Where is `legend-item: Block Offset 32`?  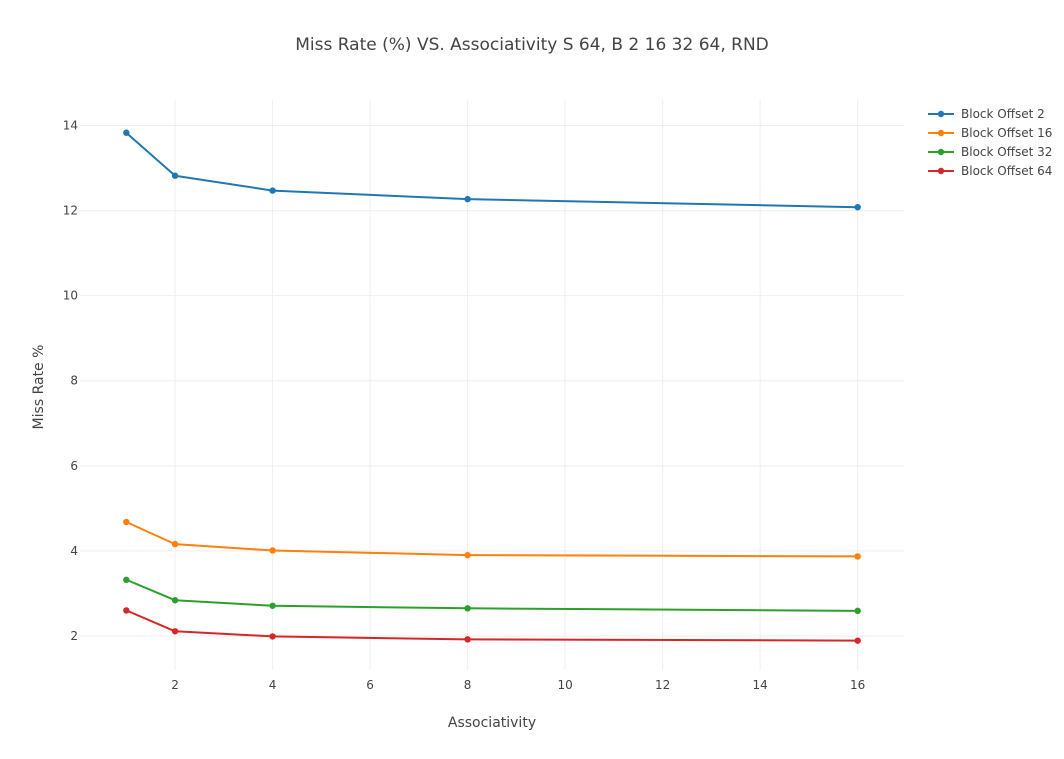 legend-item: Block Offset 32 is located at coordinates (990, 152).